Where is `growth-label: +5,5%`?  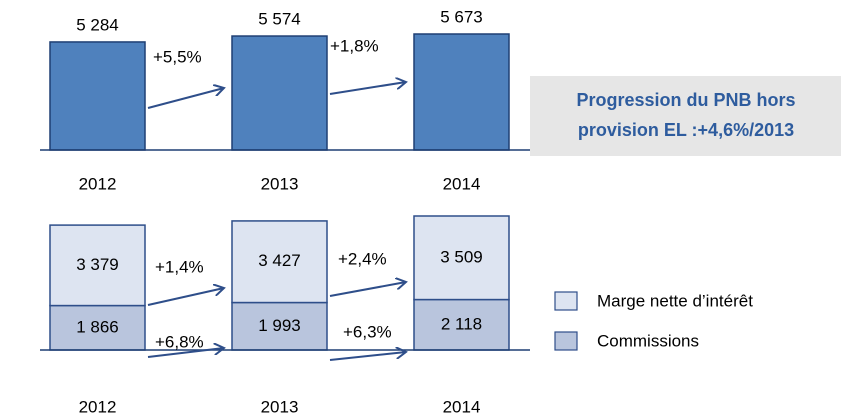
growth-label: +5,5% is located at coordinates (177, 56).